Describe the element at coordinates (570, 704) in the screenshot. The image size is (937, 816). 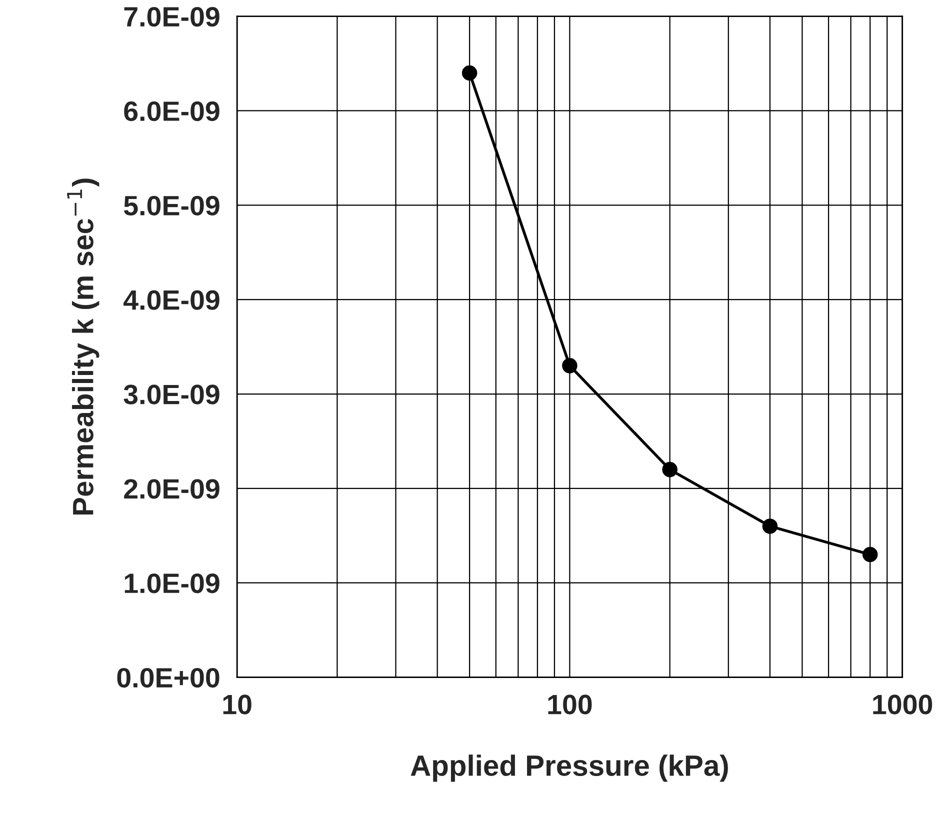
I see `x-tick-label: 100` at that location.